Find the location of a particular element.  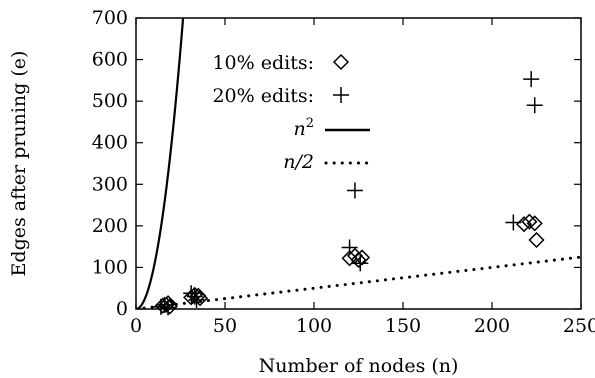

legend-item-10pct-edits: 10% edits: is located at coordinates (281, 63).